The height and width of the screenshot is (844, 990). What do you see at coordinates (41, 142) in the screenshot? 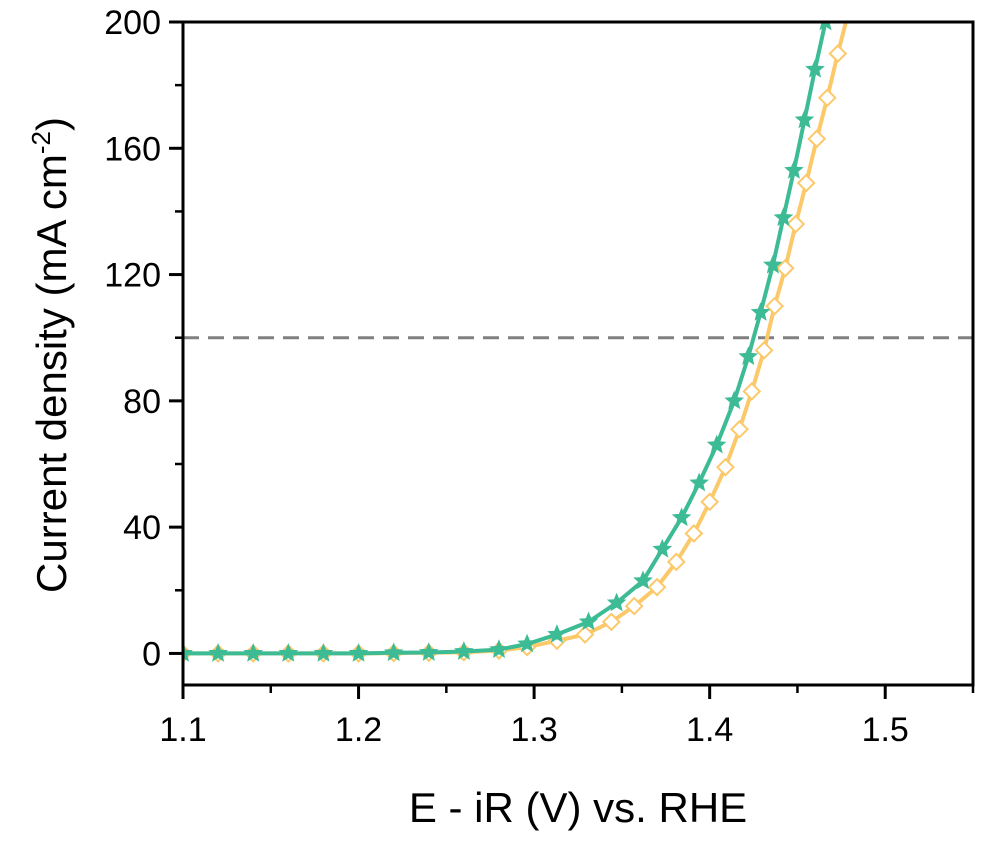
I see `y-axis-title-superscript: -2` at bounding box center [41, 142].